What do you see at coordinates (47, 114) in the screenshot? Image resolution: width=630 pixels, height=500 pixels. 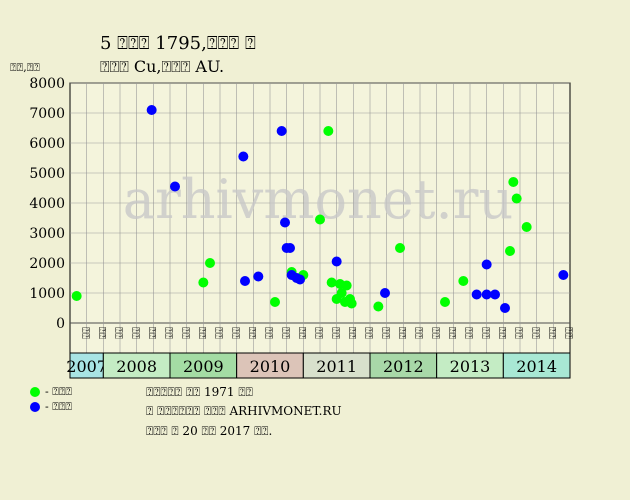 I see `y-tick-label: 7000` at bounding box center [47, 114].